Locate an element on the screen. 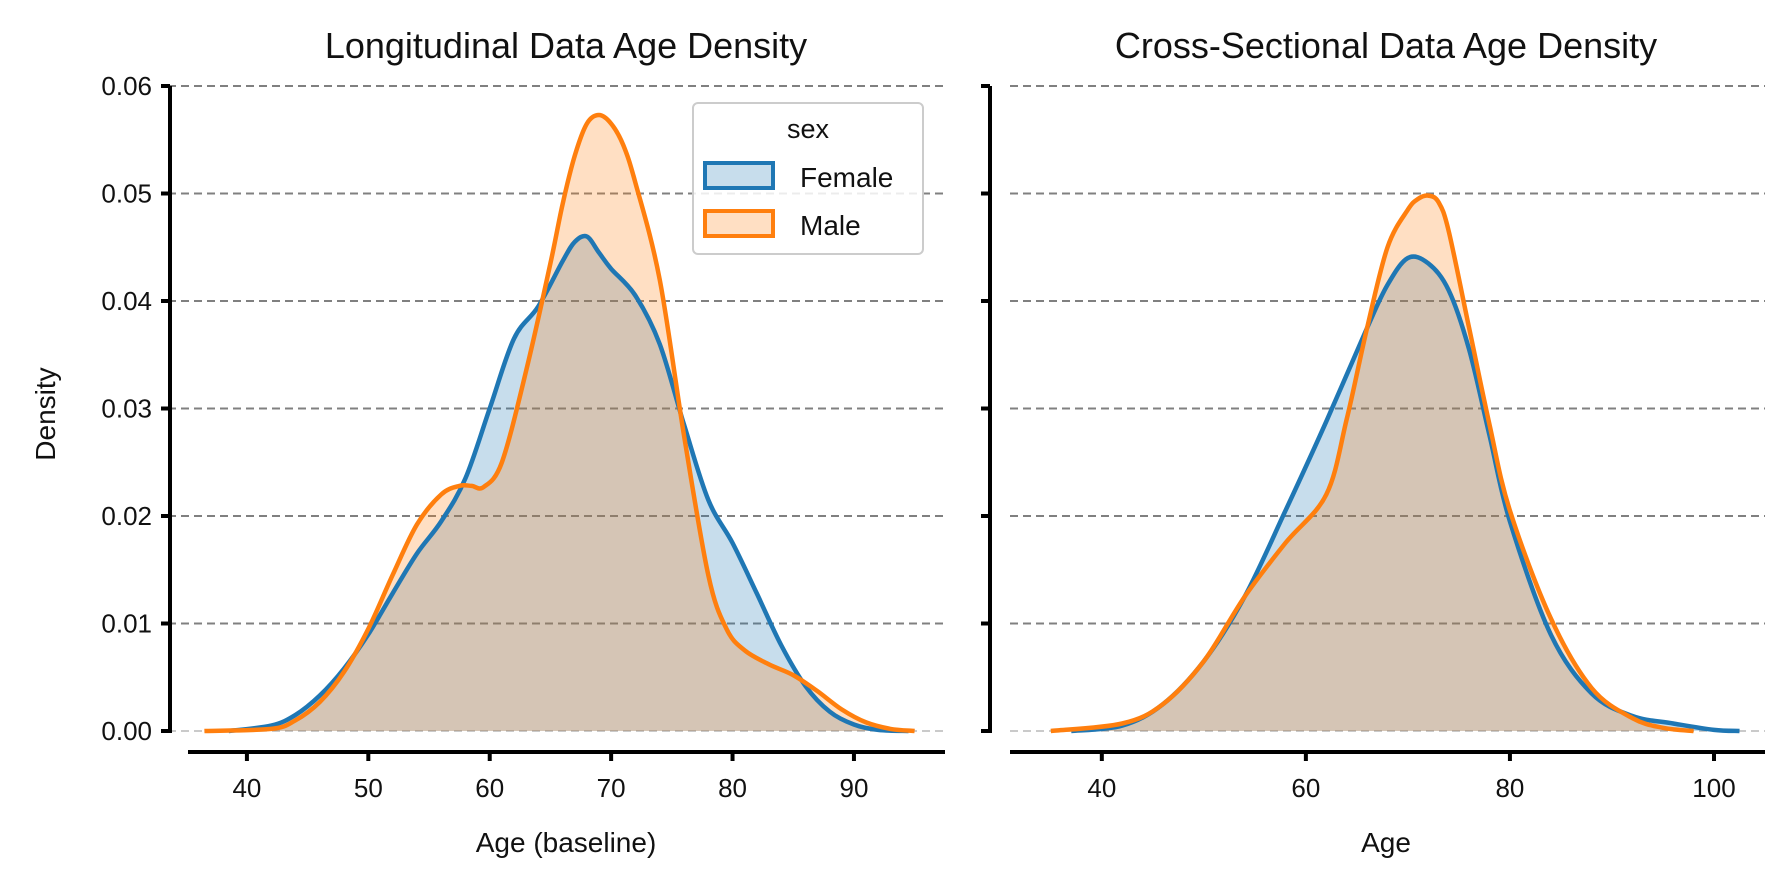 This screenshot has width=1788, height=887. legend-label-male: Male is located at coordinates (830, 225).